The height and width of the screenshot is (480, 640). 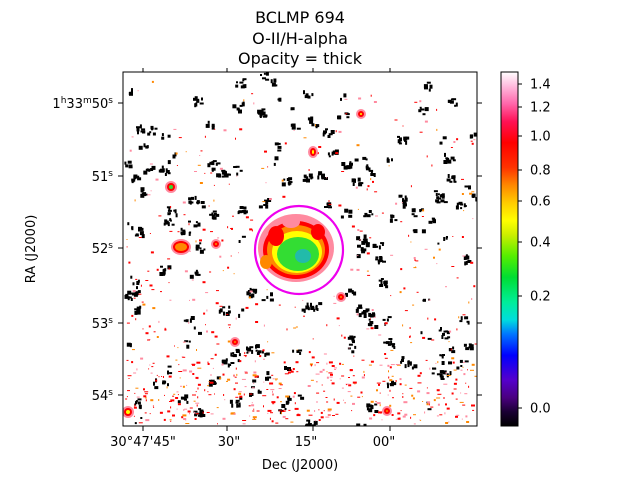 What do you see at coordinates (31, 249) in the screenshot?
I see `y-axis-label: RA (J2000)` at bounding box center [31, 249].